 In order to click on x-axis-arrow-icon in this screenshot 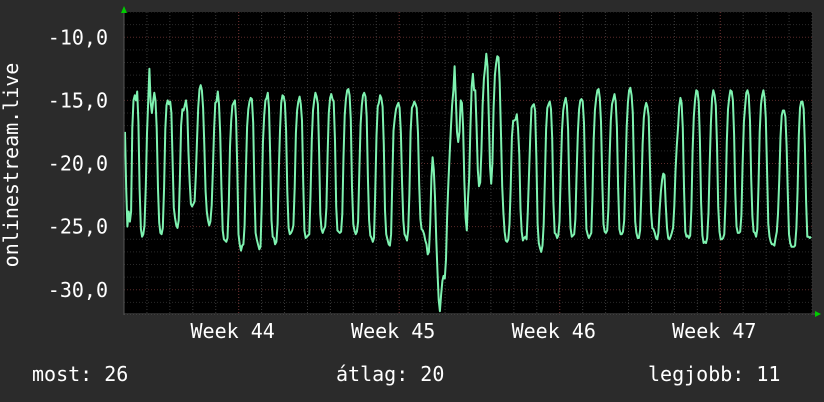, I will do `click(818, 314)`.